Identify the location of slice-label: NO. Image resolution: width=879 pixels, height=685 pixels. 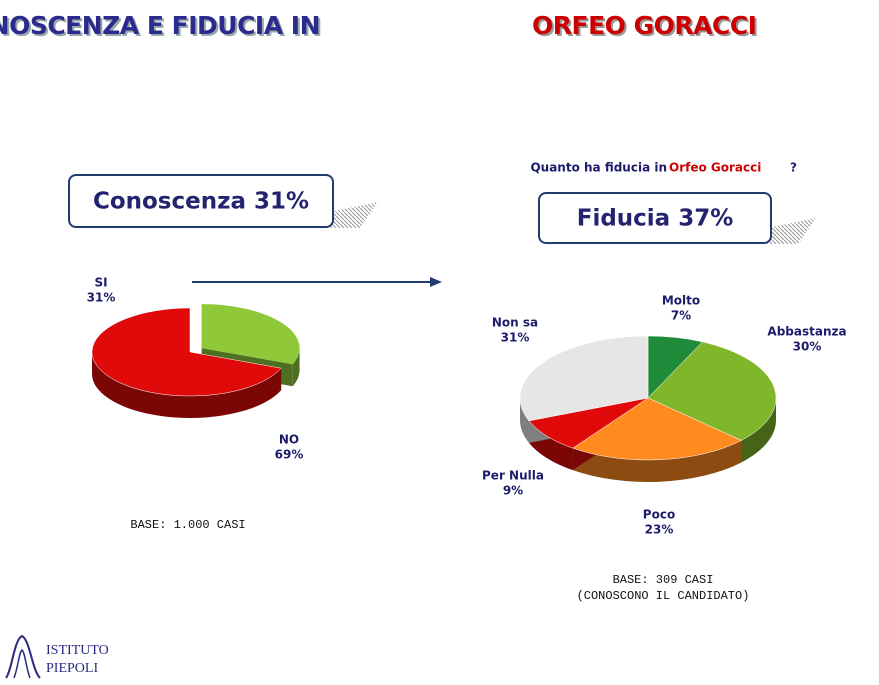
(289, 440).